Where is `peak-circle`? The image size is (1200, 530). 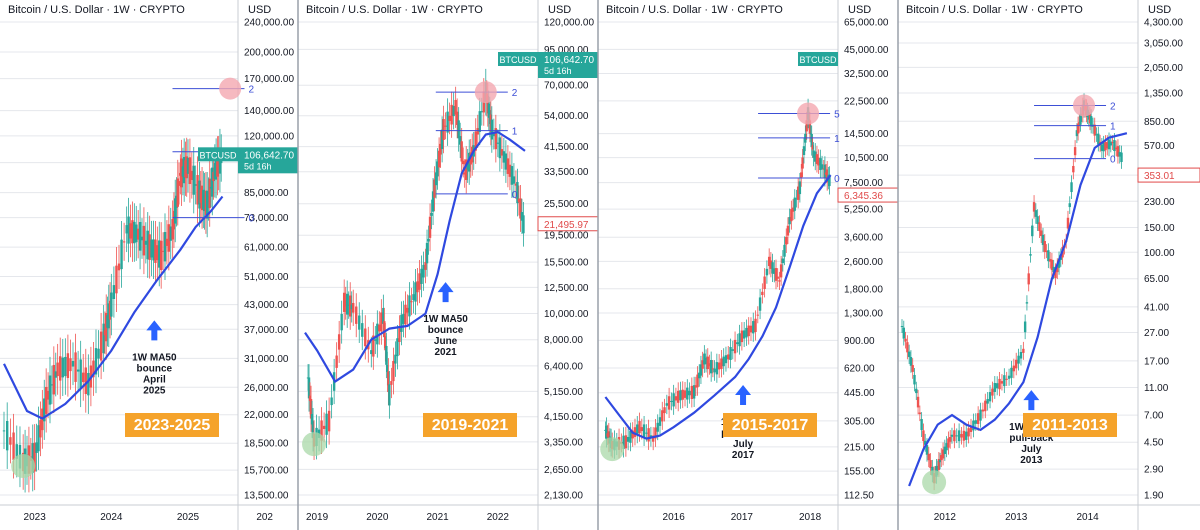
peak-circle is located at coordinates (1084, 105).